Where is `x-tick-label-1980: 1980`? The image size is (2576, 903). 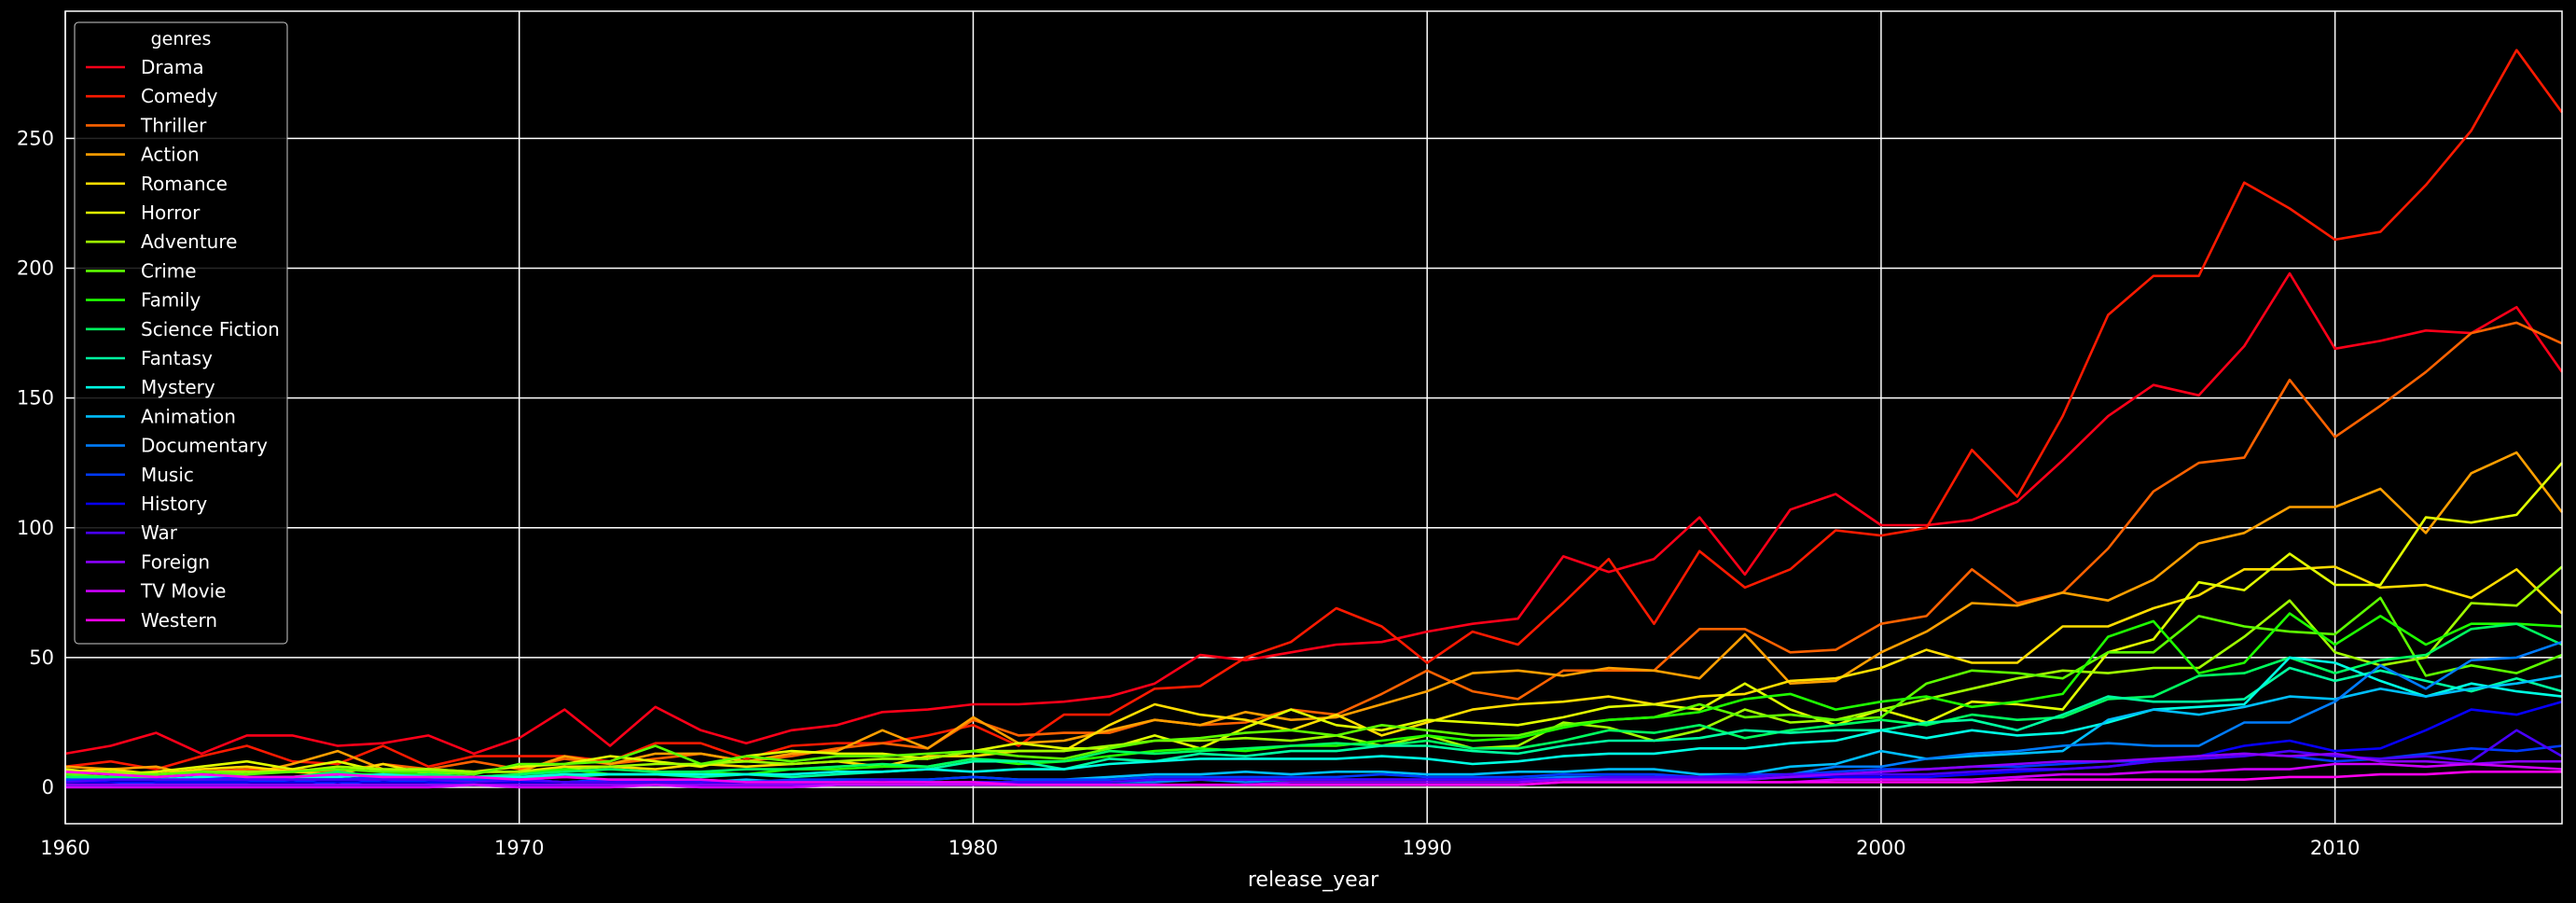
x-tick-label-1980: 1980 is located at coordinates (973, 848).